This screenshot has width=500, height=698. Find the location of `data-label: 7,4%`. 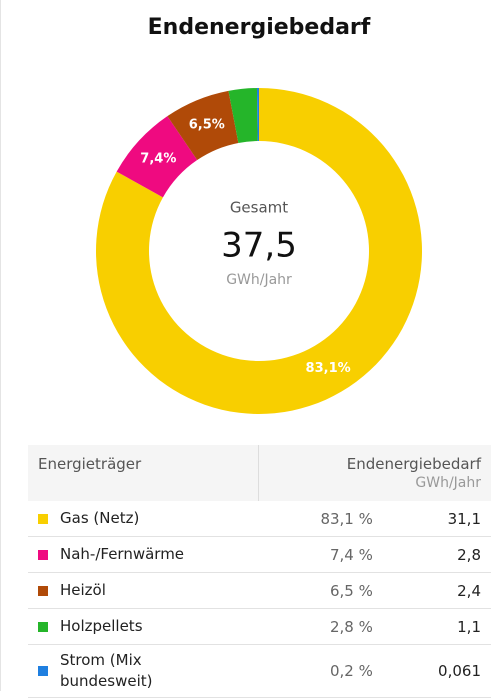

data-label: 7,4% is located at coordinates (158, 158).